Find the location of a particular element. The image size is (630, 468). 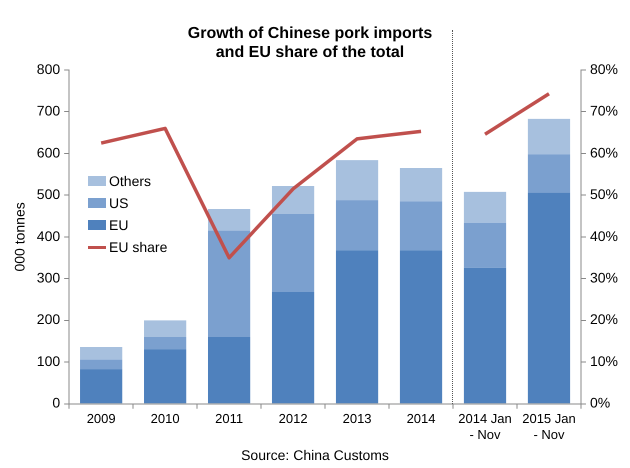

y-tick-label: 200 is located at coordinates (48, 319).